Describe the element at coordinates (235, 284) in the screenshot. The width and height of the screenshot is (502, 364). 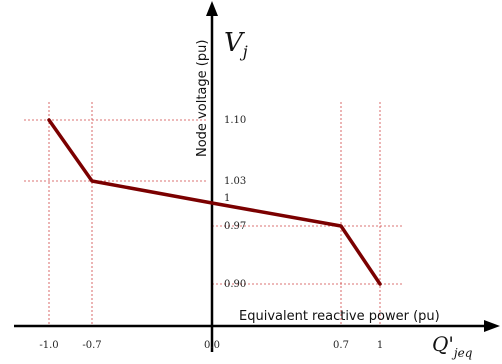
I see `y-tick-label: 0.90` at that location.